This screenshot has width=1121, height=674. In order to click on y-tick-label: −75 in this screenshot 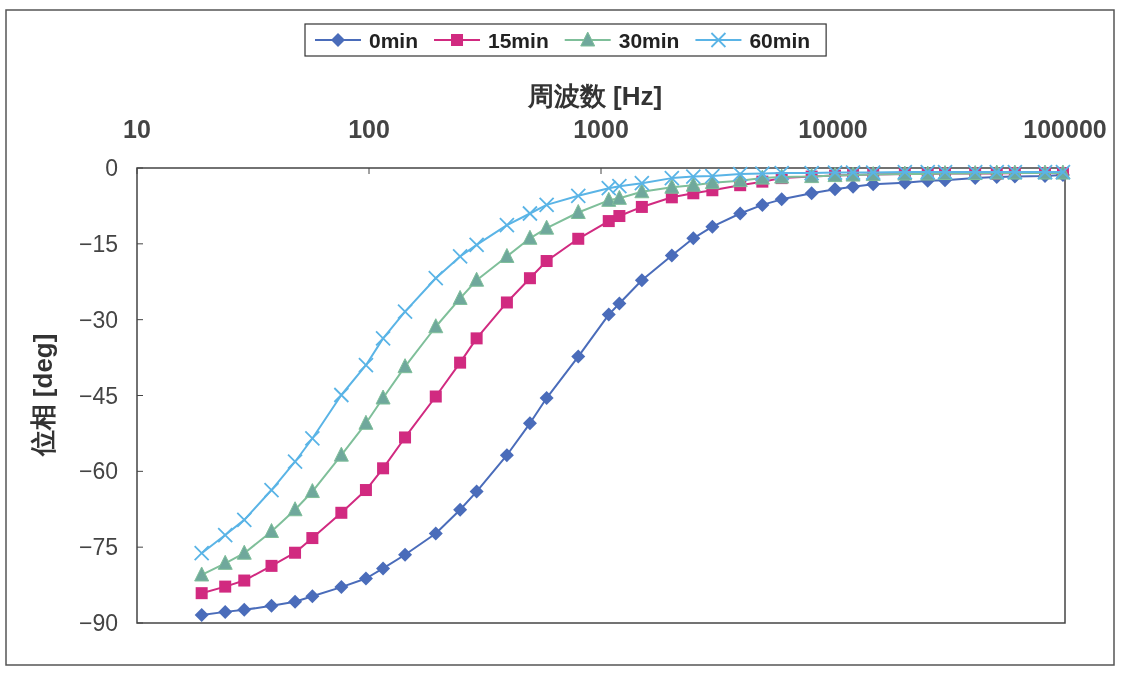, I will do `click(98, 547)`.